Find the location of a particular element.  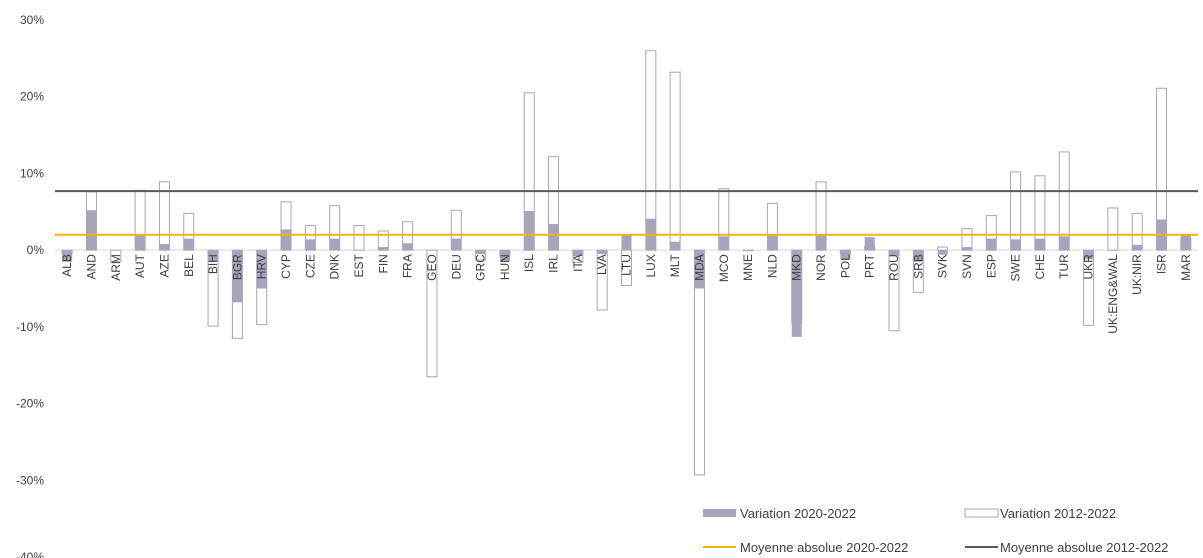

x-tick-label: CYP is located at coordinates (286, 266).